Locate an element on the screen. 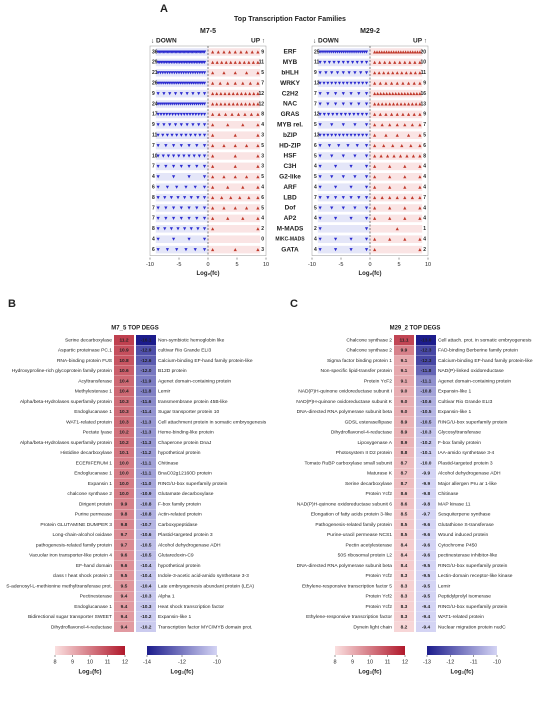 This screenshot has width=550, height=704. sample-title: M29-2 is located at coordinates (370, 31).